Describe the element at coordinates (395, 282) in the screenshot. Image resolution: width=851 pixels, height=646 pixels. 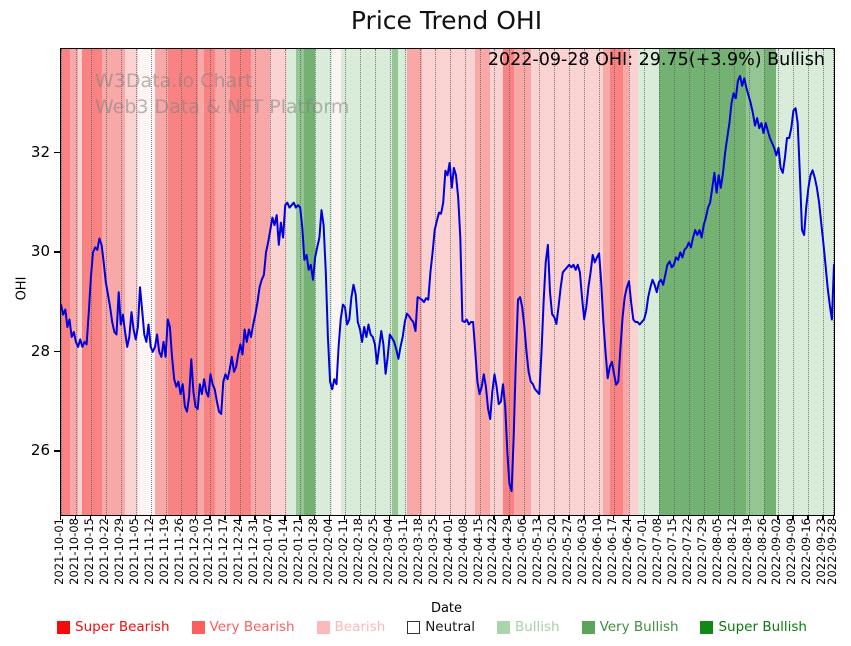
I see `sentiment-band-very_bullish` at that location.